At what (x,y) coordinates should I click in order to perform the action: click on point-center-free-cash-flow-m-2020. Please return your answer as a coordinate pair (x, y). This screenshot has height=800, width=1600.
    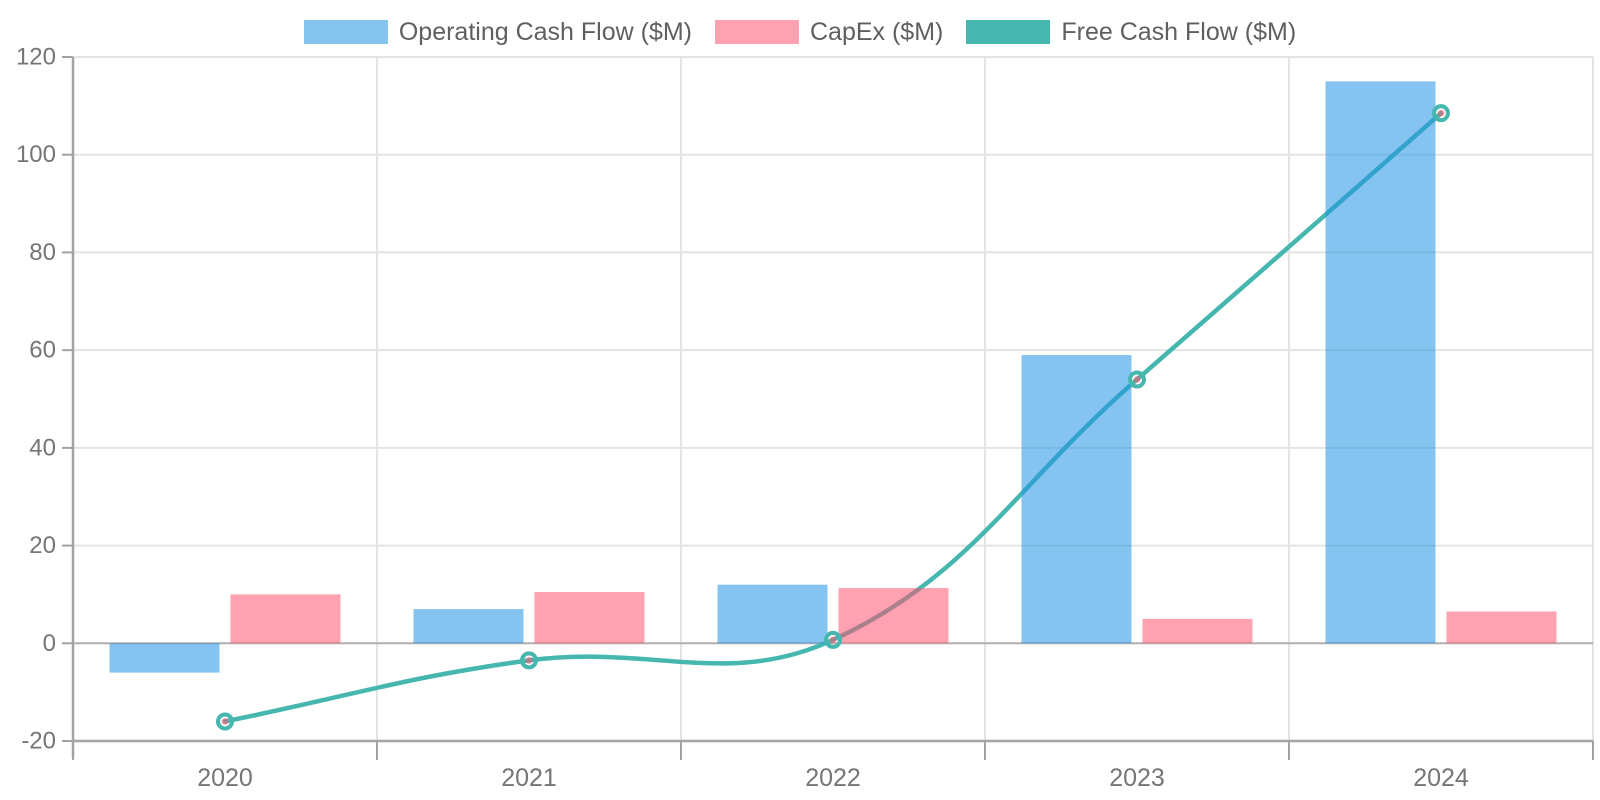
    Looking at the image, I should click on (225, 721).